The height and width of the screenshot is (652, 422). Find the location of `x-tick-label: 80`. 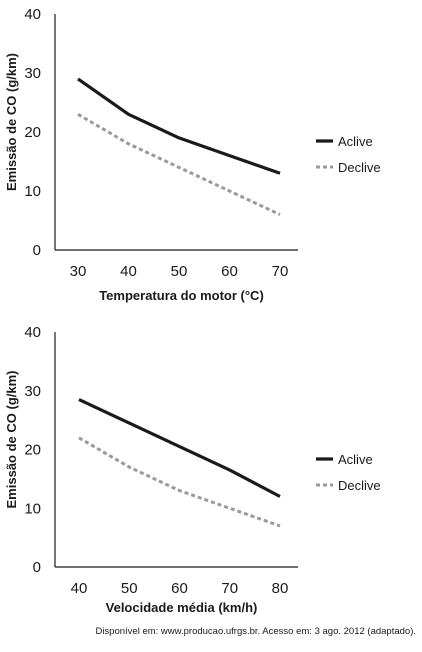

x-tick-label: 80 is located at coordinates (280, 588).